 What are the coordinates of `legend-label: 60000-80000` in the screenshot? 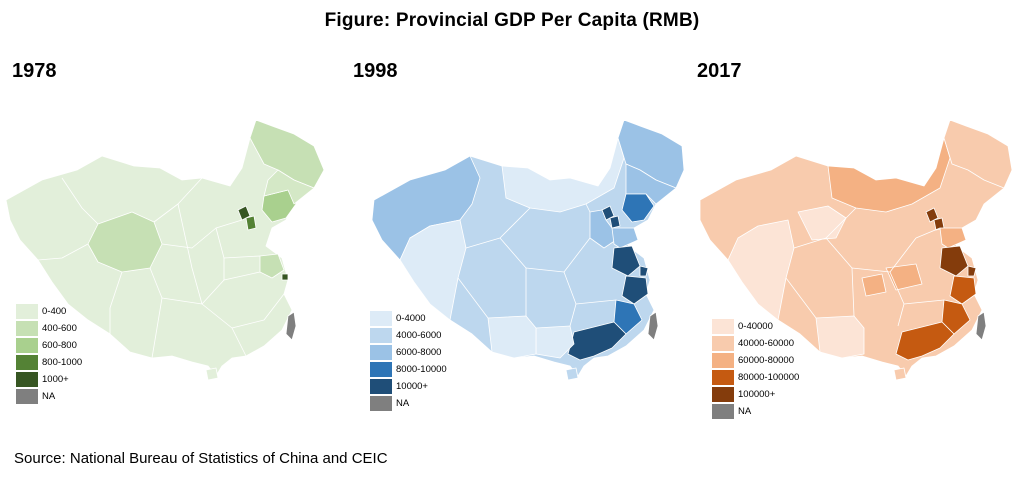 It's located at (766, 360).